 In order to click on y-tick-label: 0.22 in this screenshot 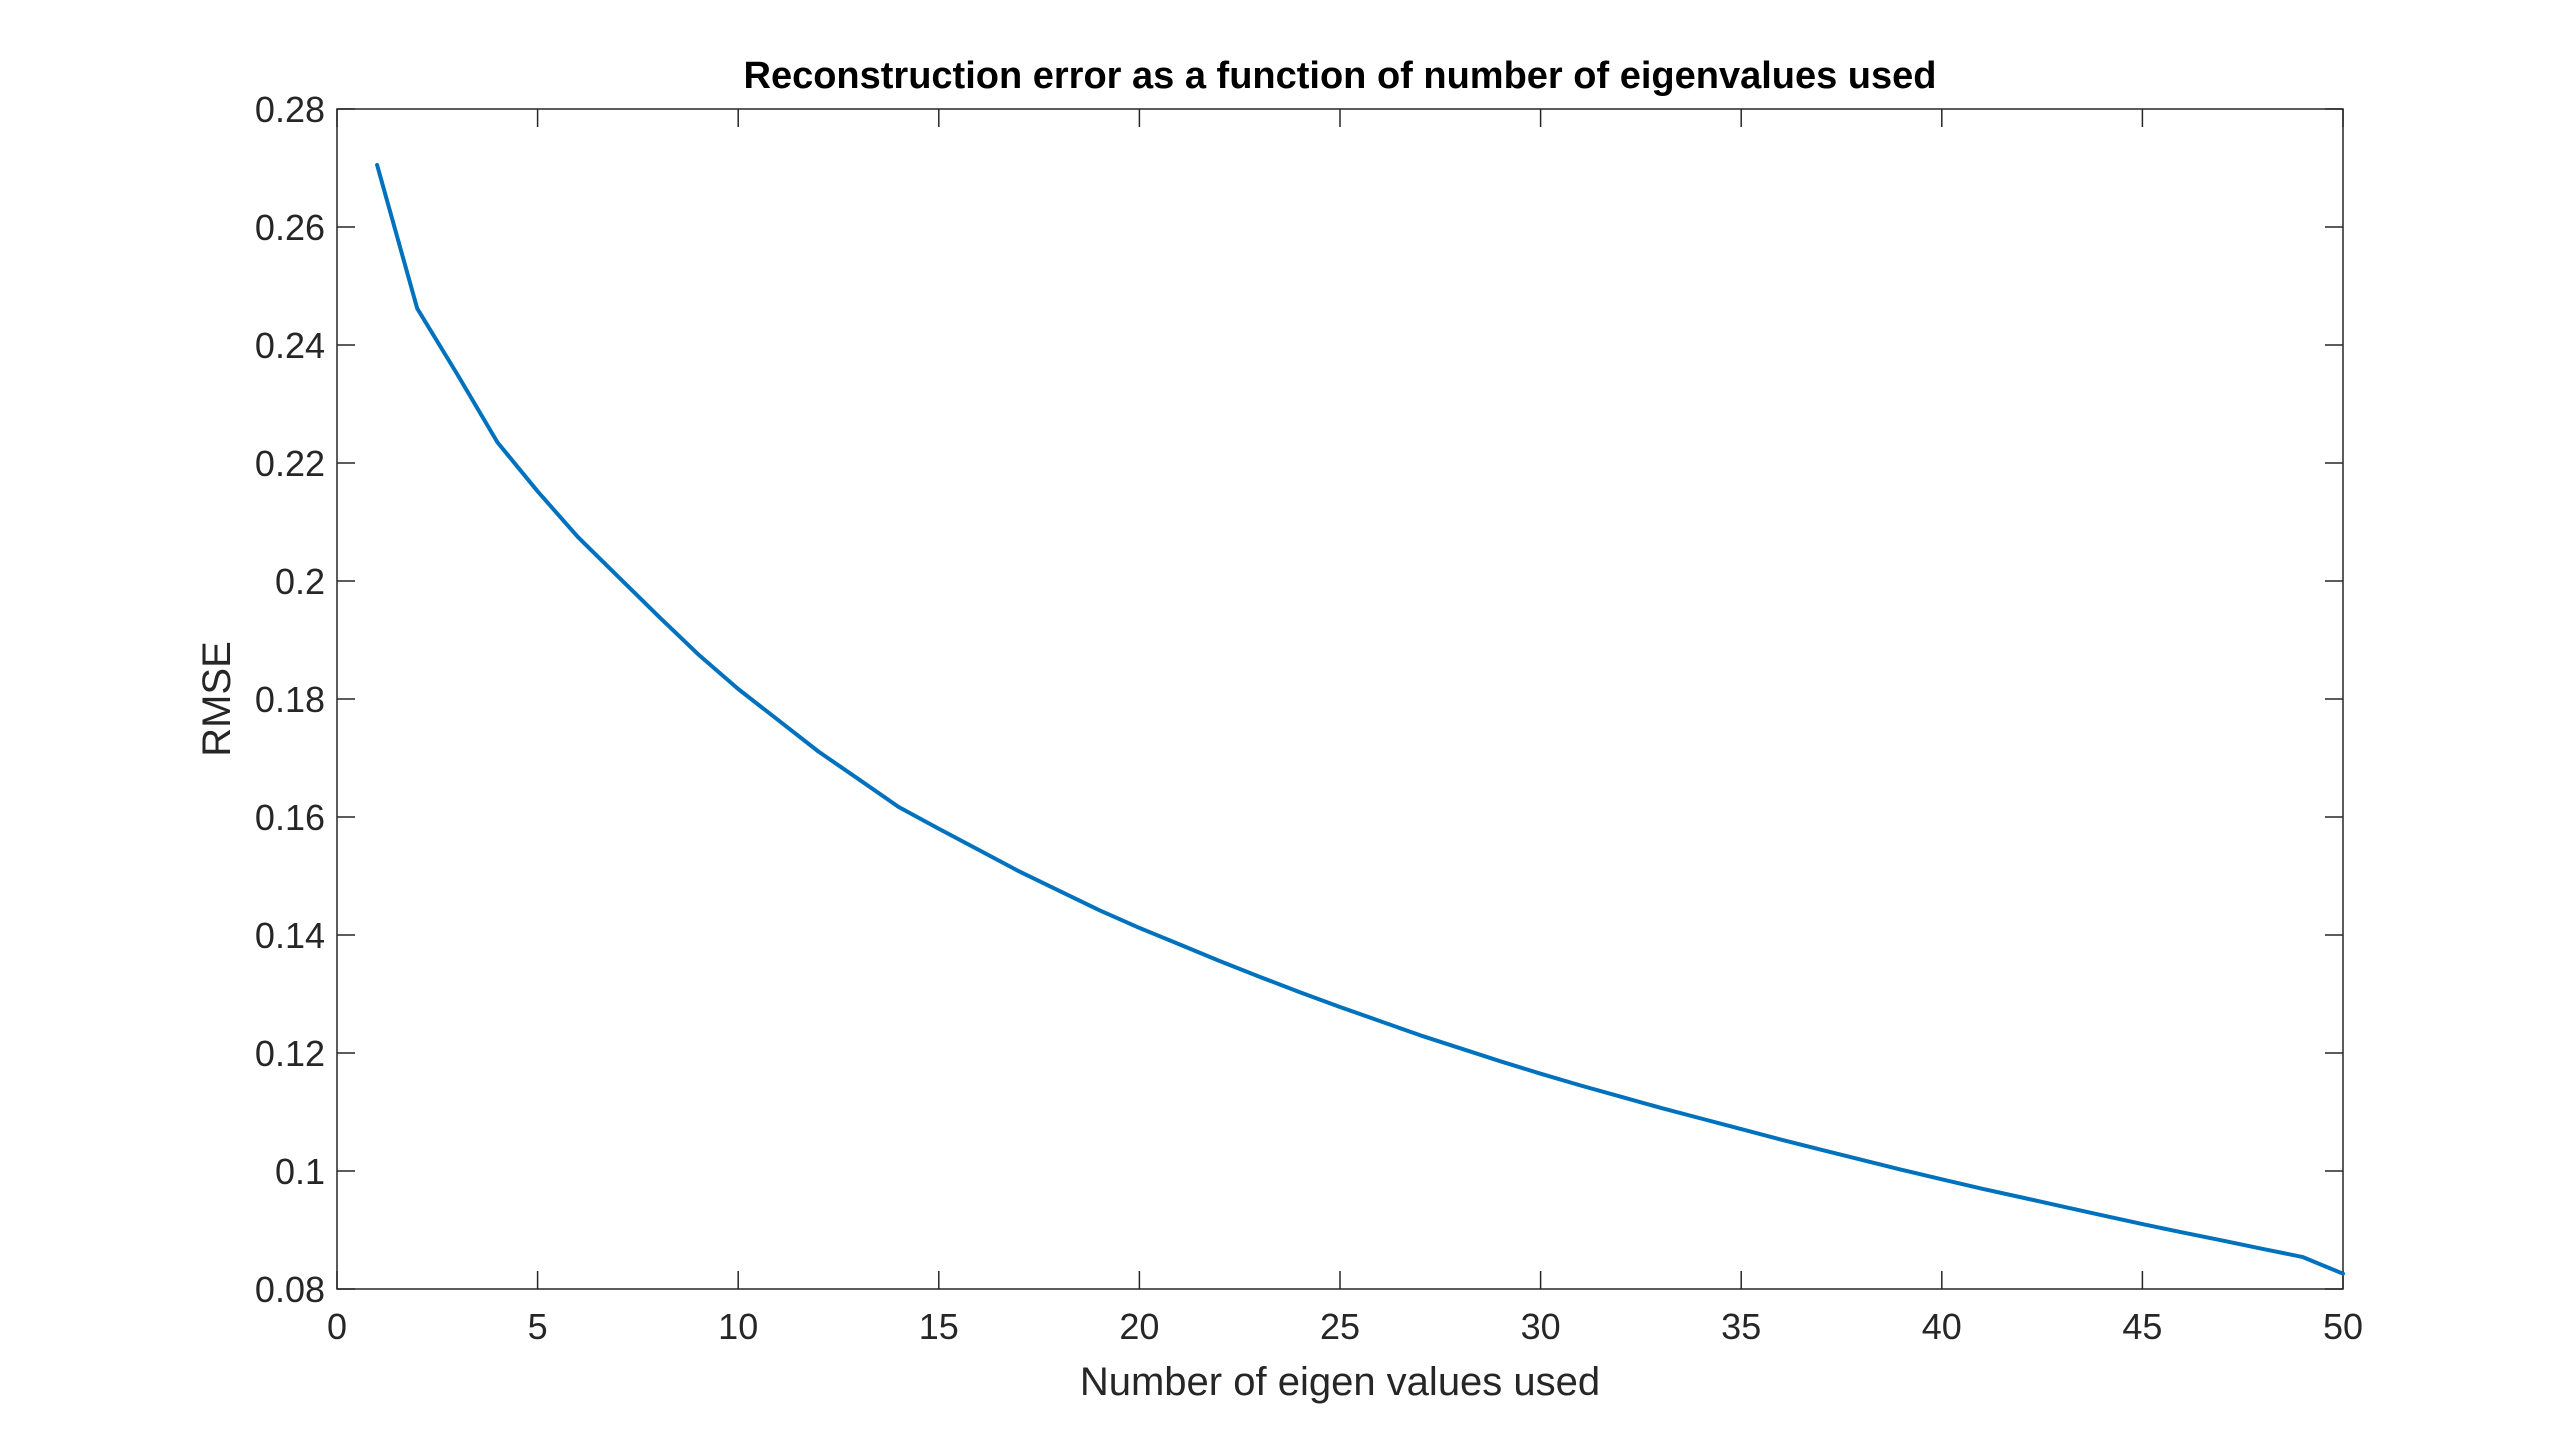, I will do `click(290, 463)`.